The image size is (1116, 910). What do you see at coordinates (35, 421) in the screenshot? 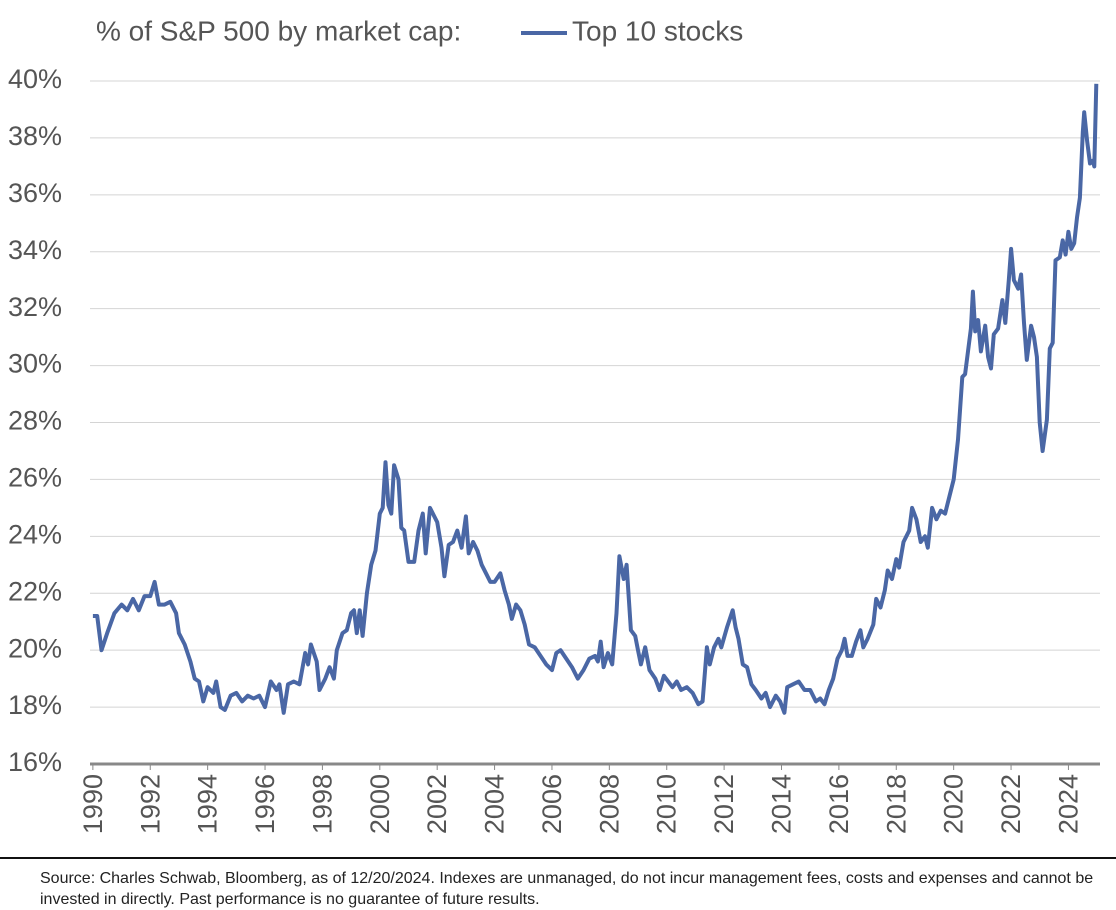
I see `y-tick-label: 28%` at bounding box center [35, 421].